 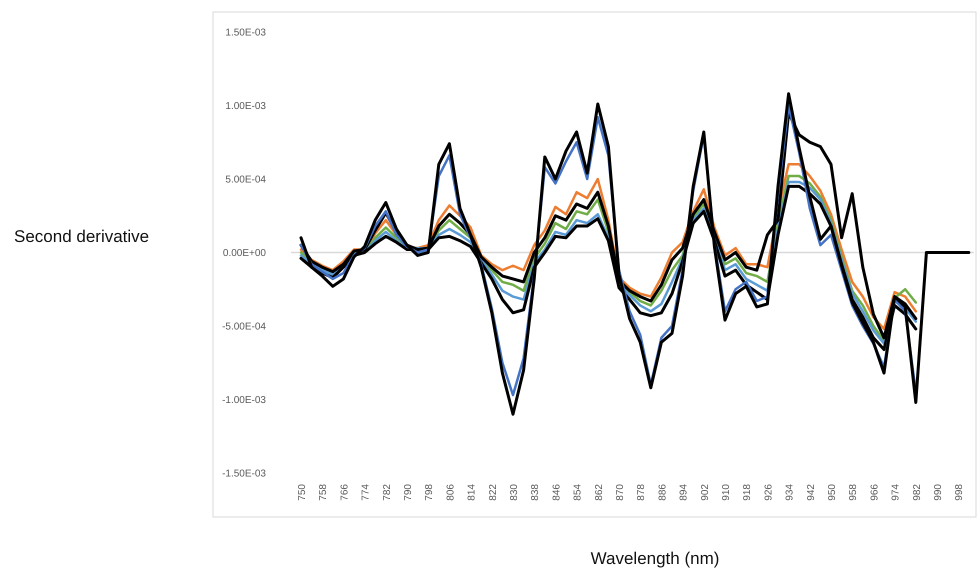 I want to click on x-tick-label: 894, so click(x=684, y=492).